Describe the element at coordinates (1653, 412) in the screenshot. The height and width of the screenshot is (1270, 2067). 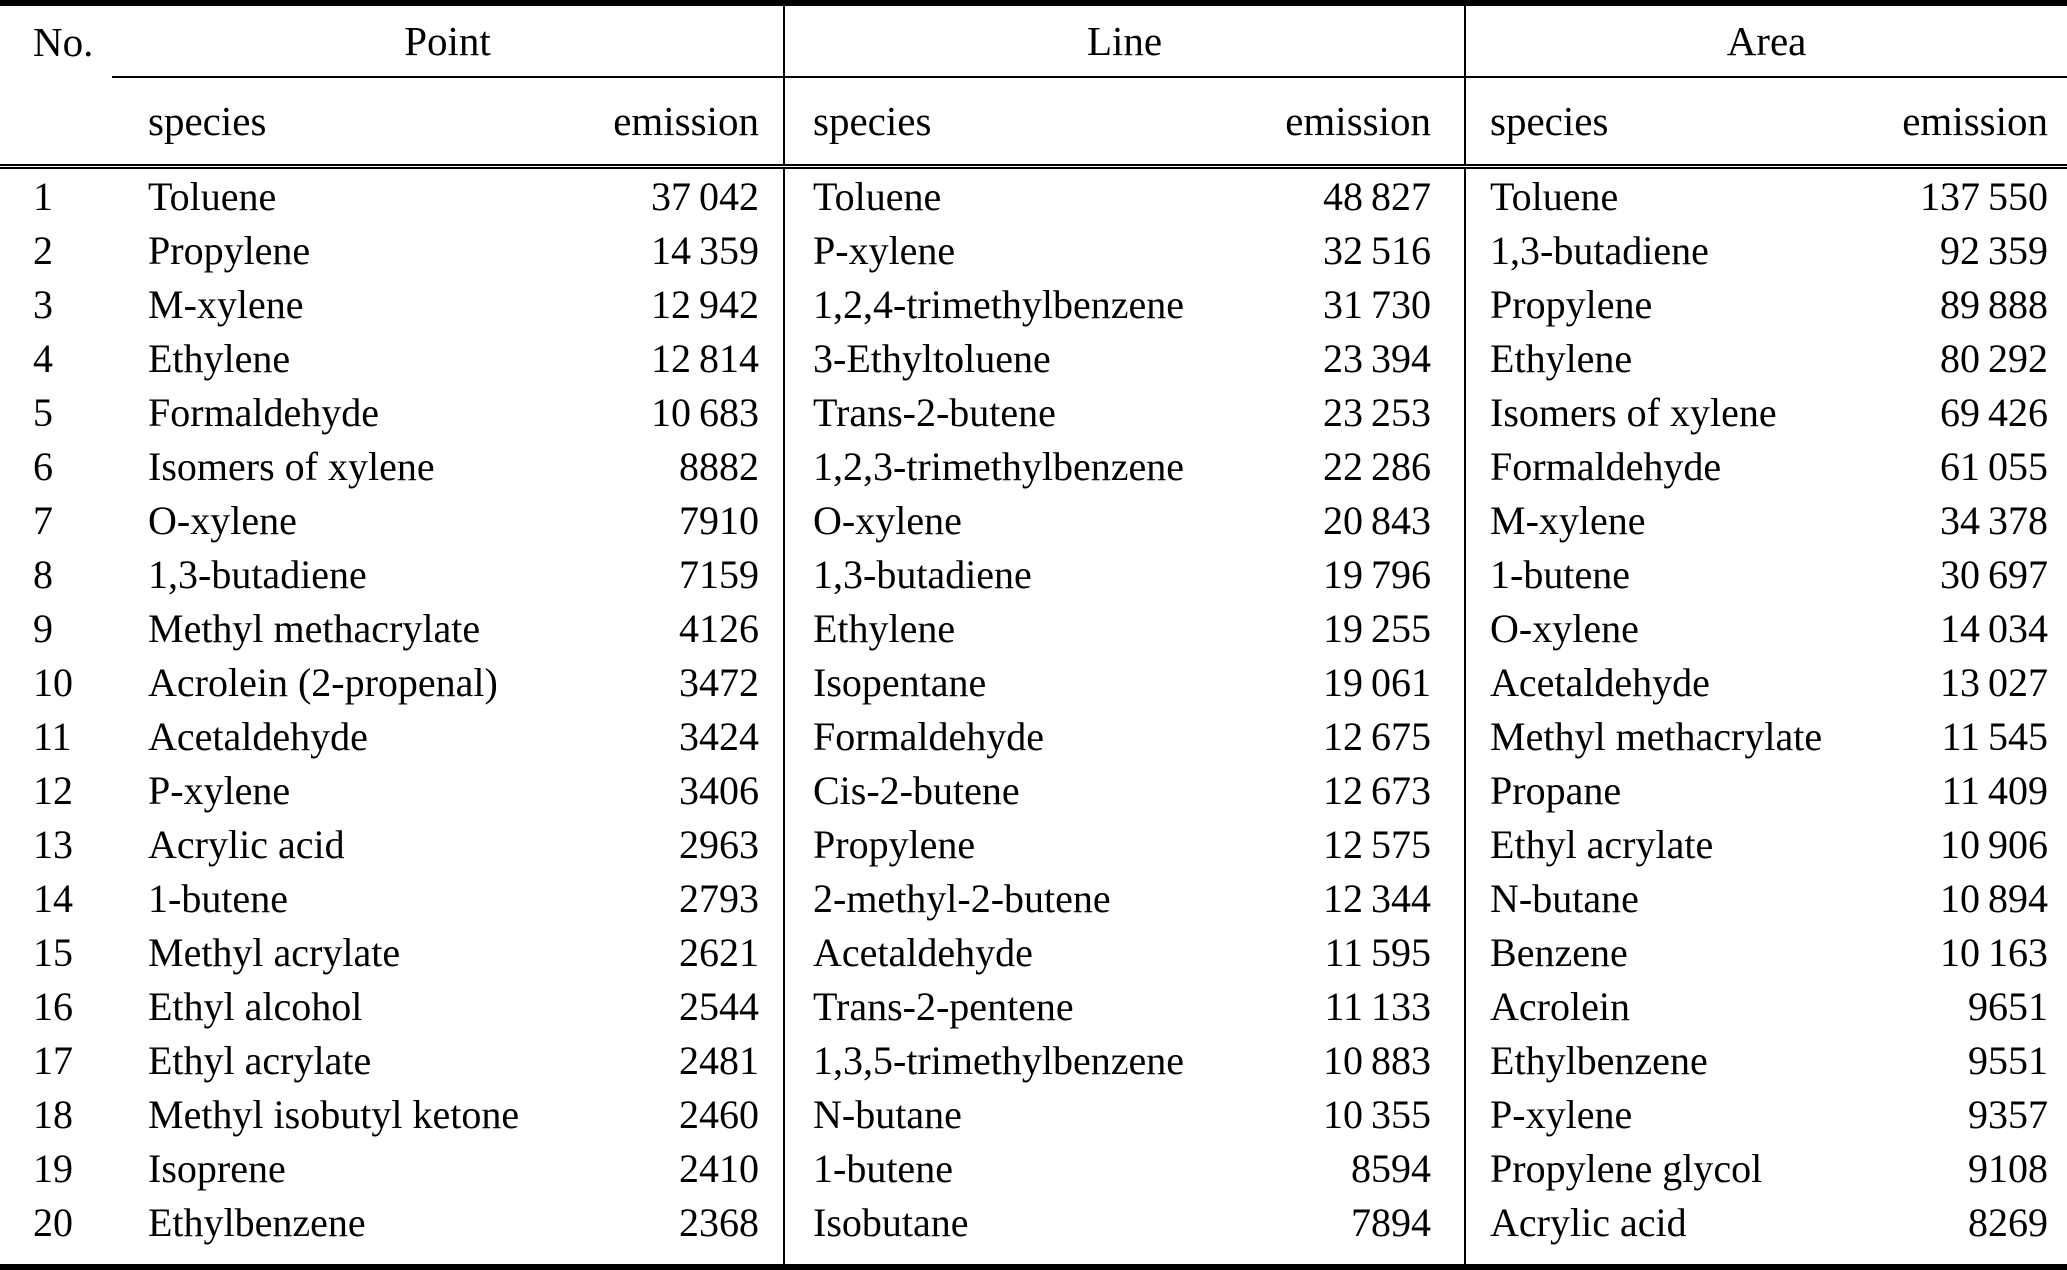
I see `area-species: Isomers of xylene` at that location.